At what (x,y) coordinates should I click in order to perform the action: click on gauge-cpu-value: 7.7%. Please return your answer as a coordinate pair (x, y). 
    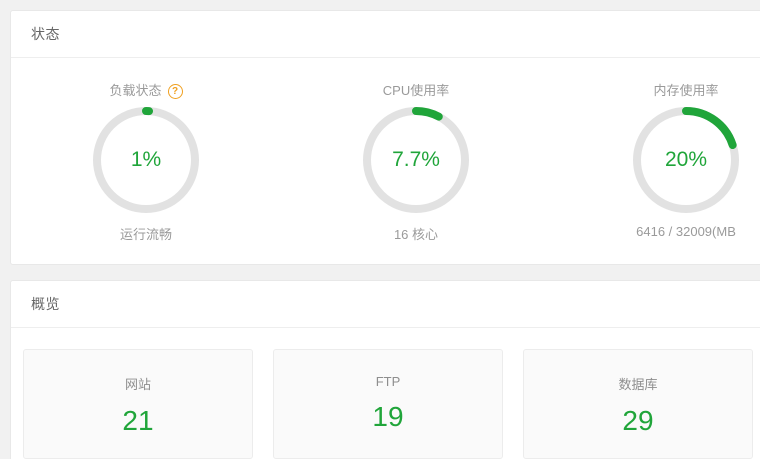
    Looking at the image, I should click on (416, 159).